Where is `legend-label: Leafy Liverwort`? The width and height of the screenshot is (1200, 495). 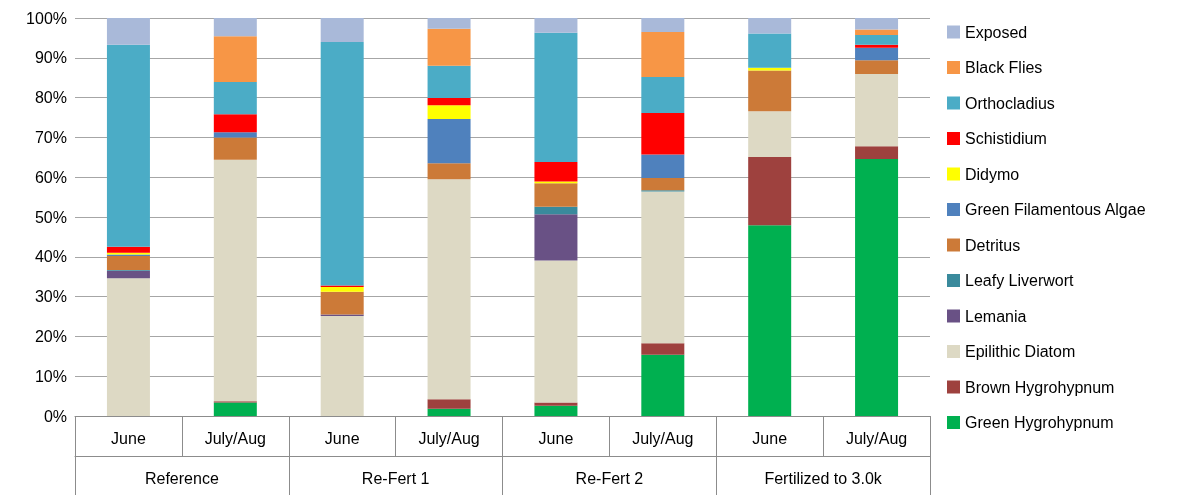 legend-label: Leafy Liverwort is located at coordinates (1020, 280).